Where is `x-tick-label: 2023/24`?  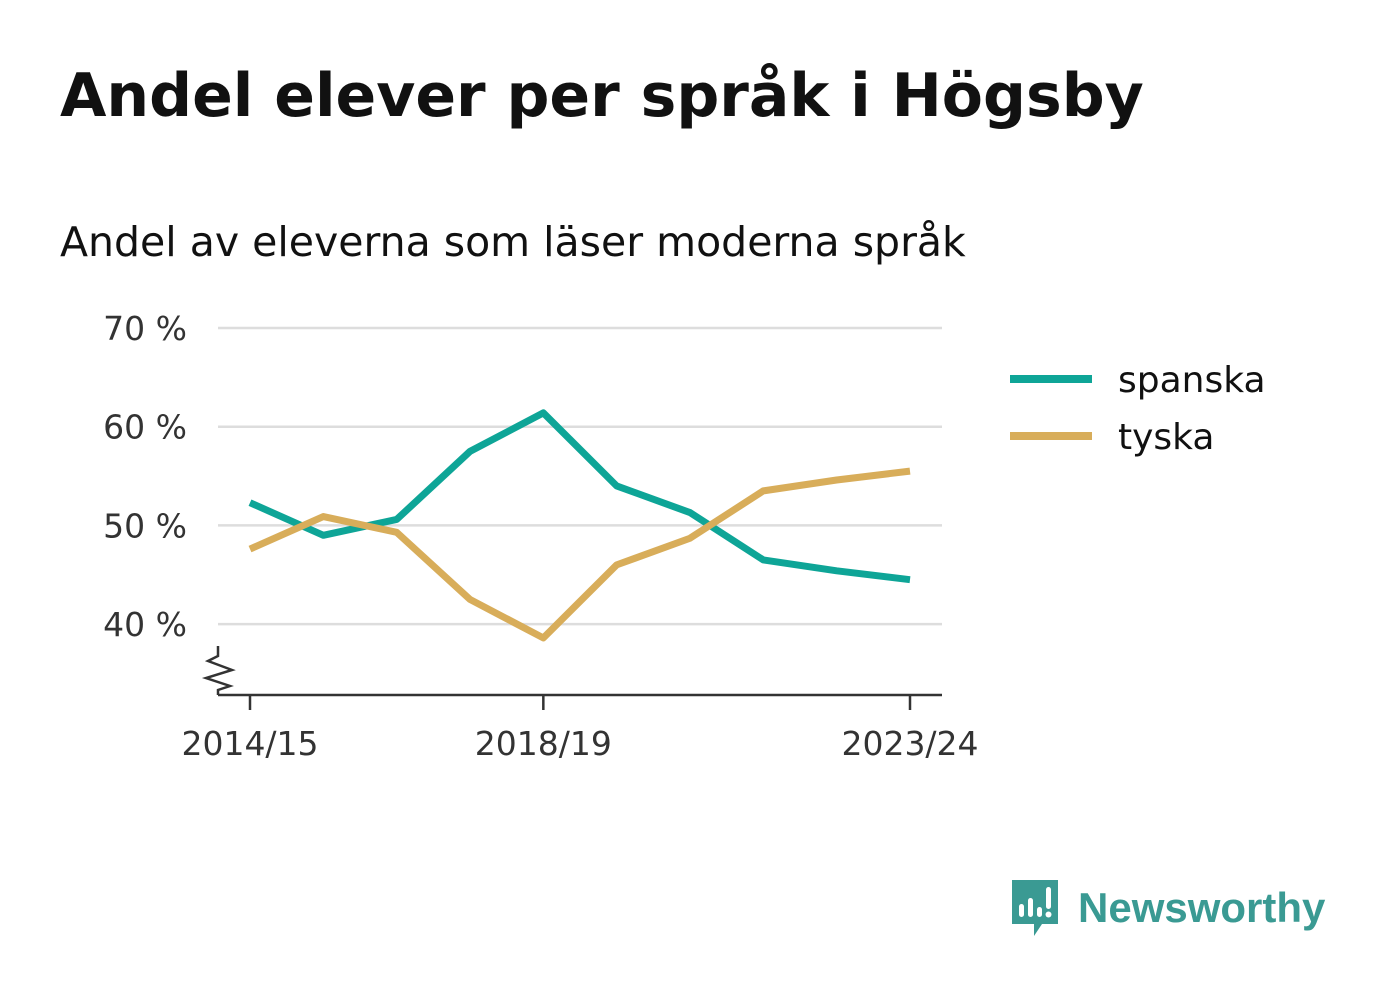 x-tick-label: 2023/24 is located at coordinates (909, 743).